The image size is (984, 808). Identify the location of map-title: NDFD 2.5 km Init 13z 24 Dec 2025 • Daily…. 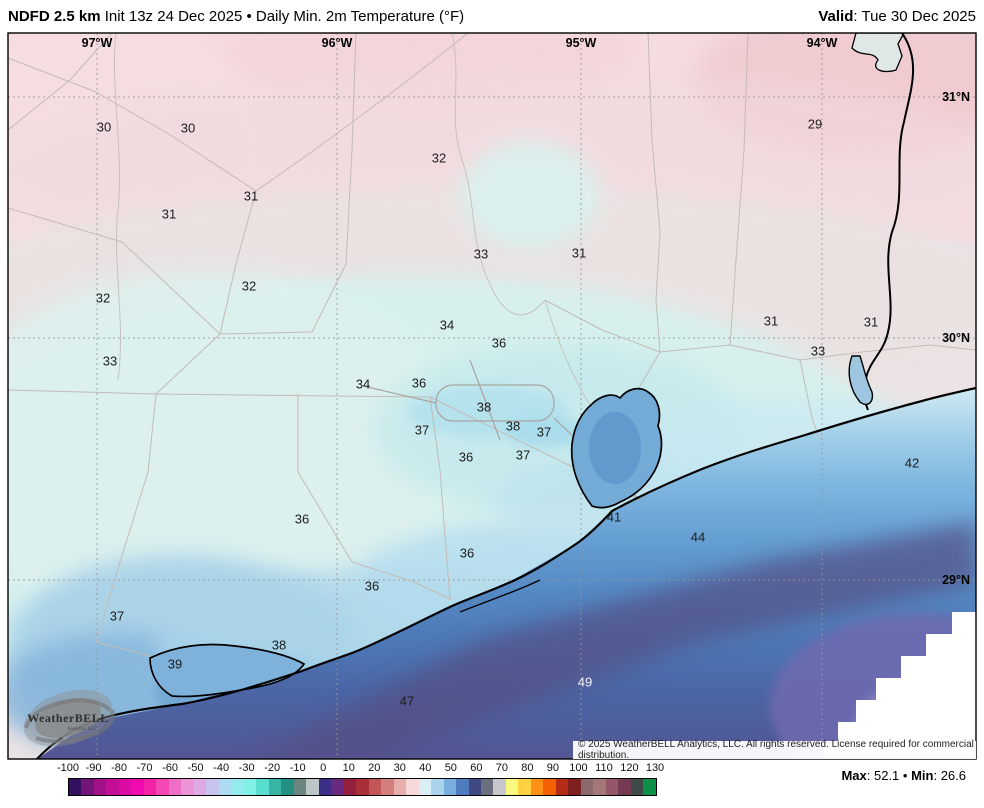
(236, 16).